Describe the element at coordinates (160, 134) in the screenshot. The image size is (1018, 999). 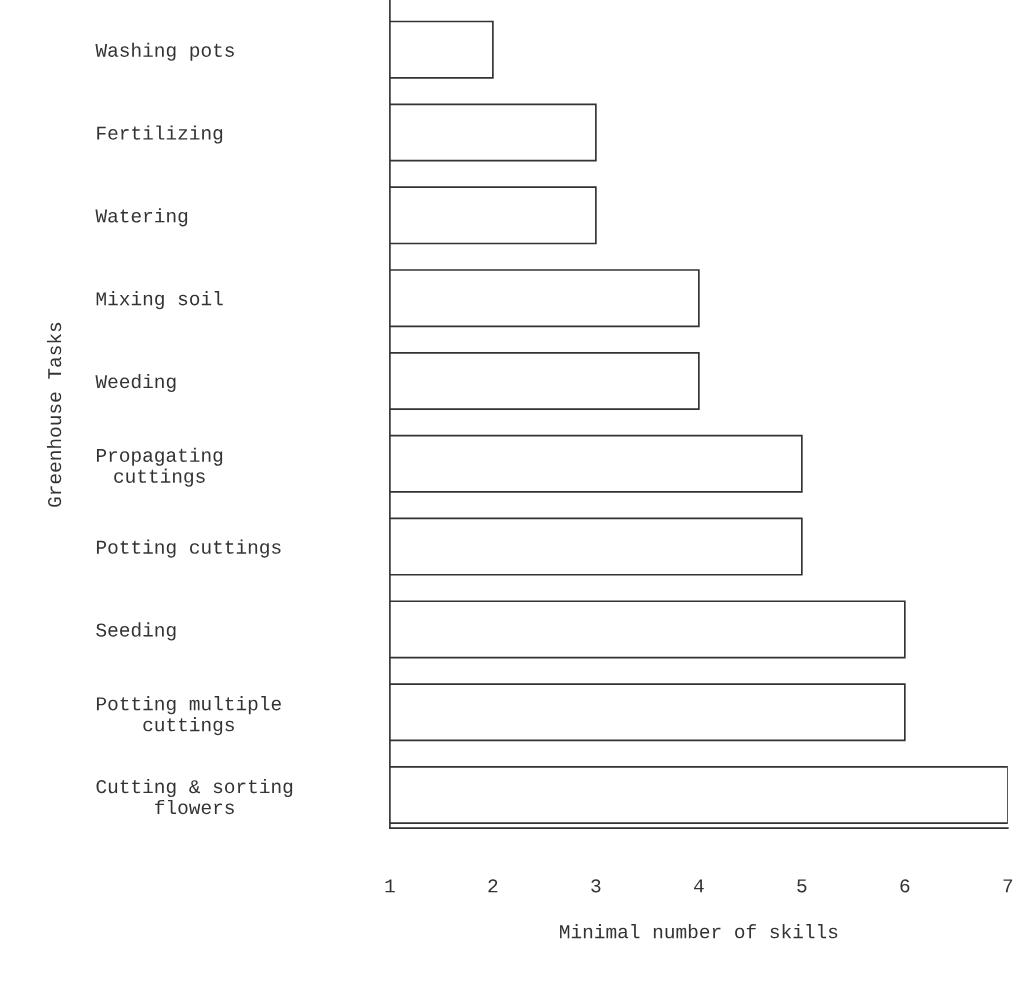
I see `y-tick-label: Fertilizing` at that location.